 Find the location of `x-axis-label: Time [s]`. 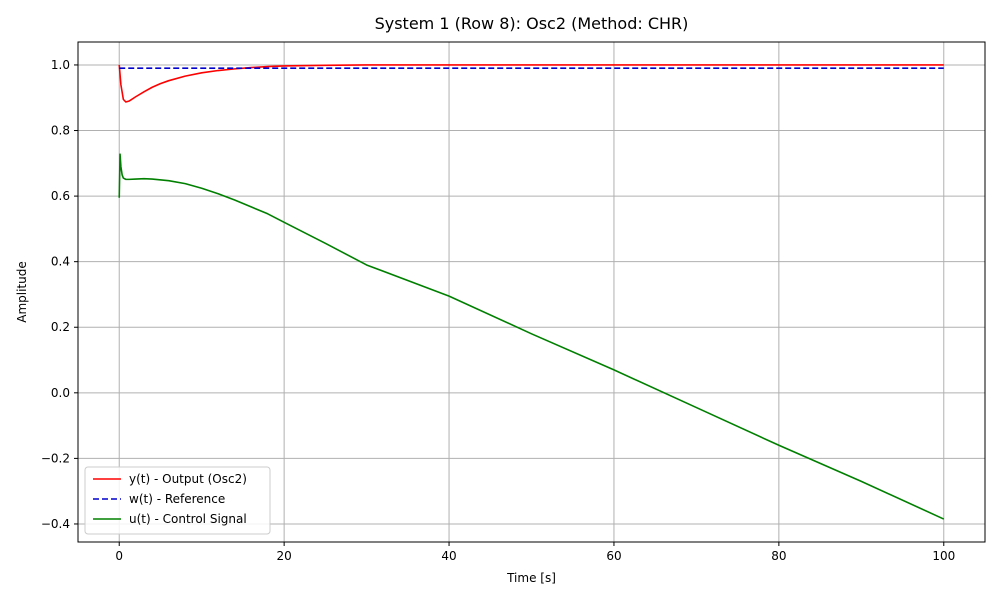

x-axis-label: Time [s] is located at coordinates (531, 578).